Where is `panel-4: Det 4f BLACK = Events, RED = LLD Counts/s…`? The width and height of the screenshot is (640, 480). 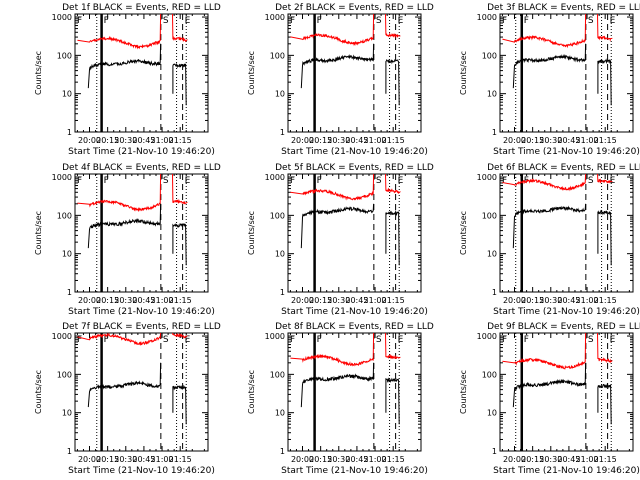 panel-4: Det 4f BLACK = Events, RED = LLD Counts/s… is located at coordinates (127, 240).